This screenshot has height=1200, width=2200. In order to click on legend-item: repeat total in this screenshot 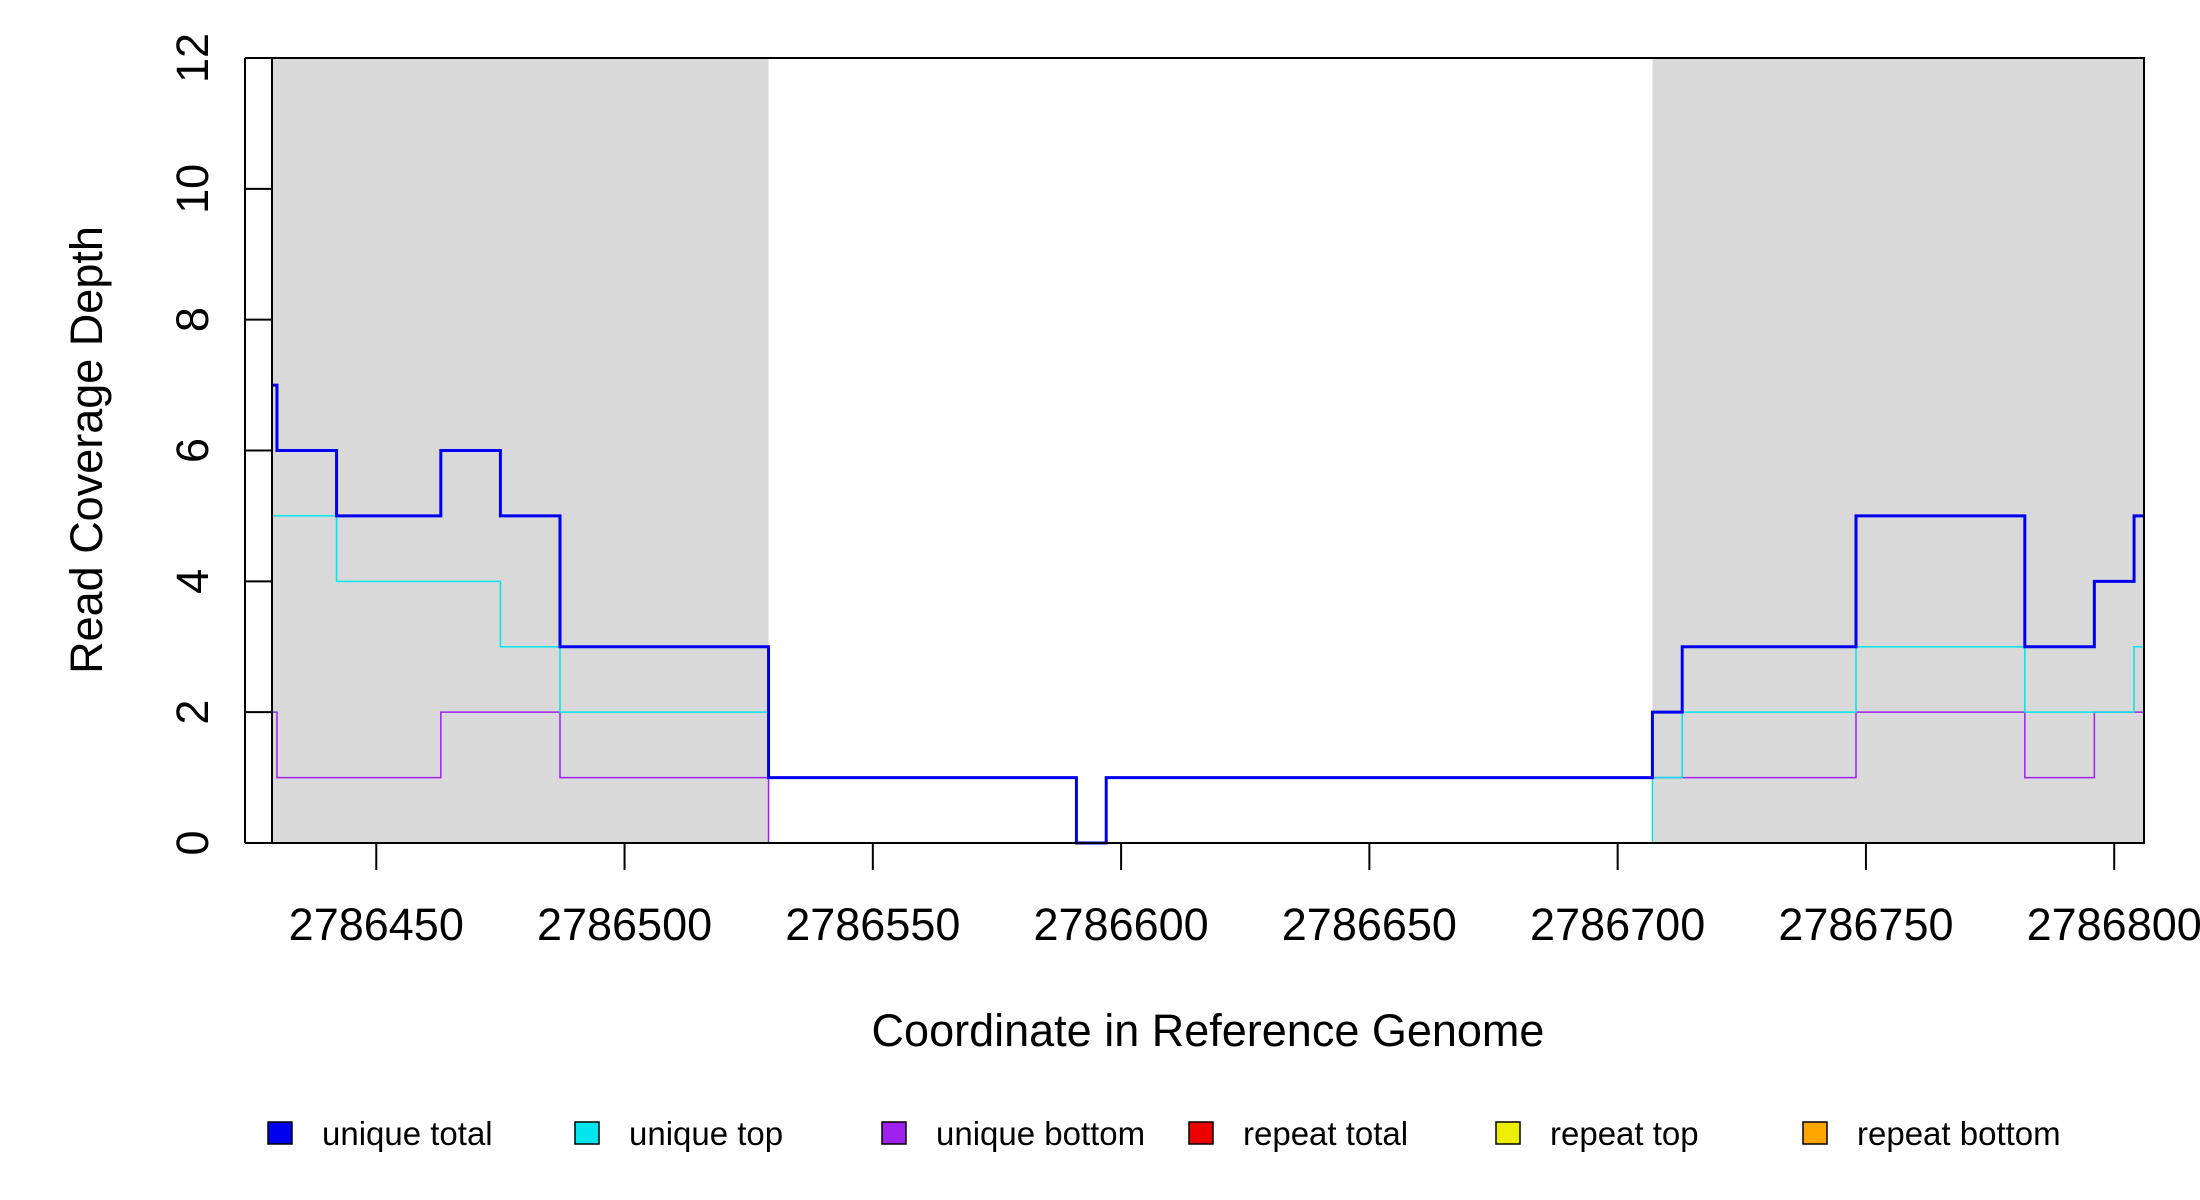, I will do `click(1298, 1133)`.